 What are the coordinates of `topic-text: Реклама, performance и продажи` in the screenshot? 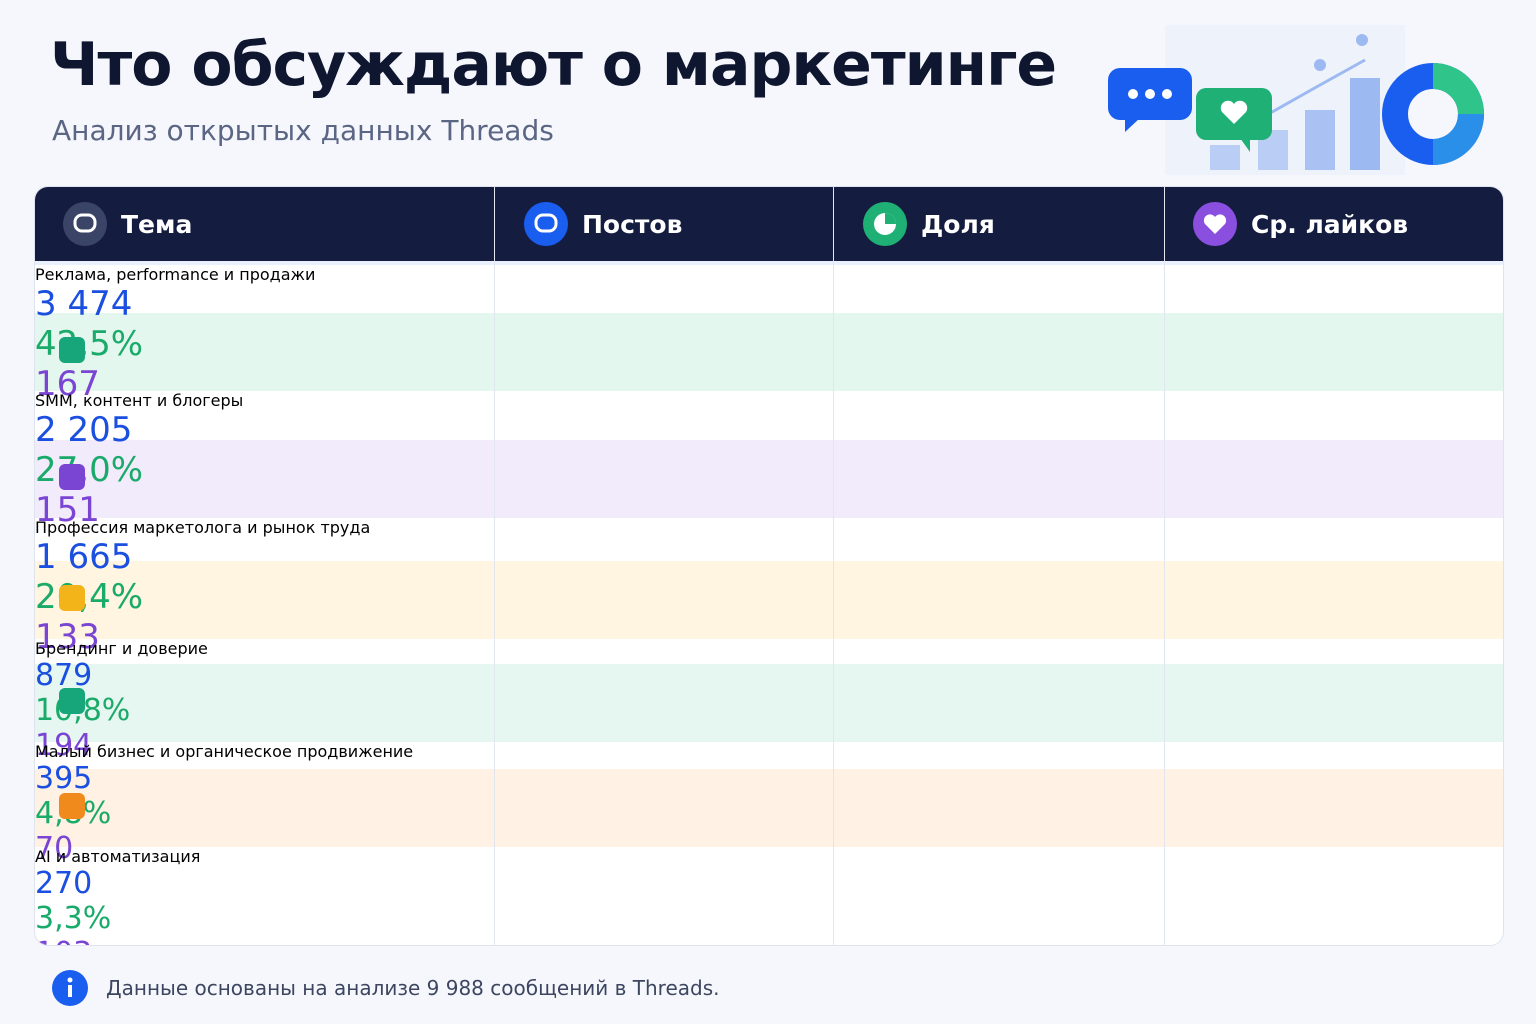 It's located at (175, 274).